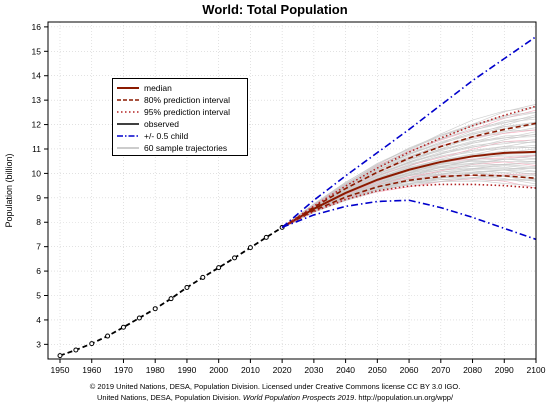 This screenshot has width=550, height=407. What do you see at coordinates (37, 51) in the screenshot?
I see `y-tick-label: 15` at bounding box center [37, 51].